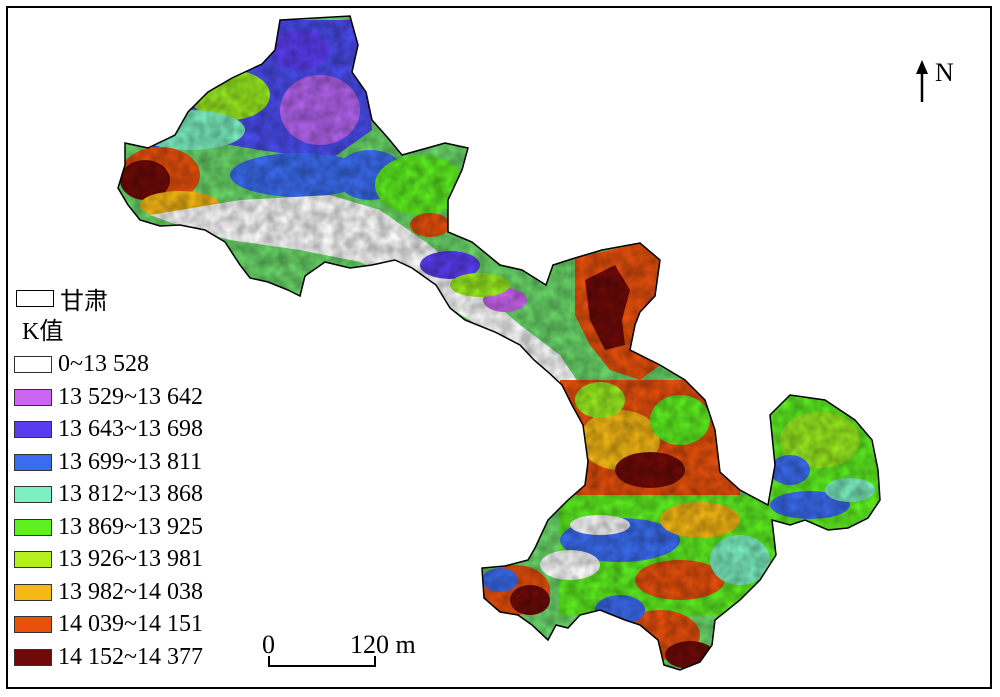  I want to click on legend-item: 13 643~13 698, so click(108, 430).